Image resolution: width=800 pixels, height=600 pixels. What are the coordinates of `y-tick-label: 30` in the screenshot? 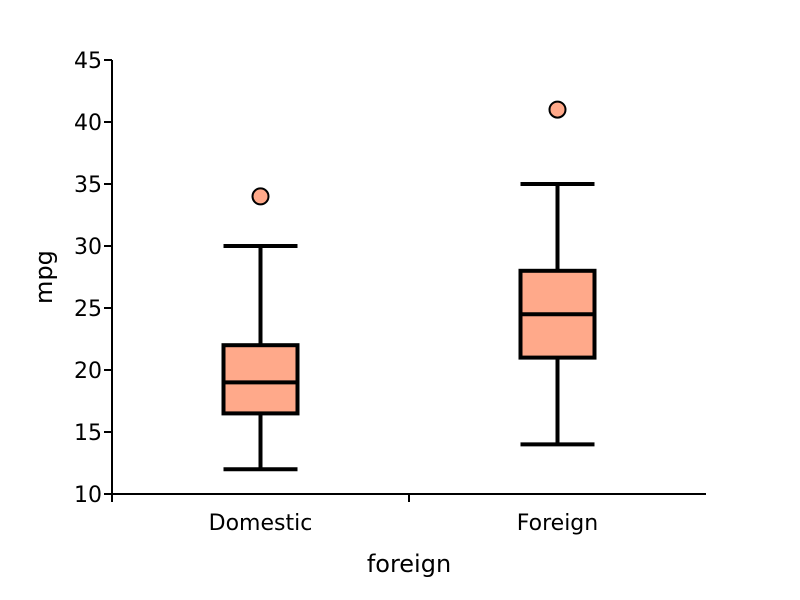 It's located at (88, 247).